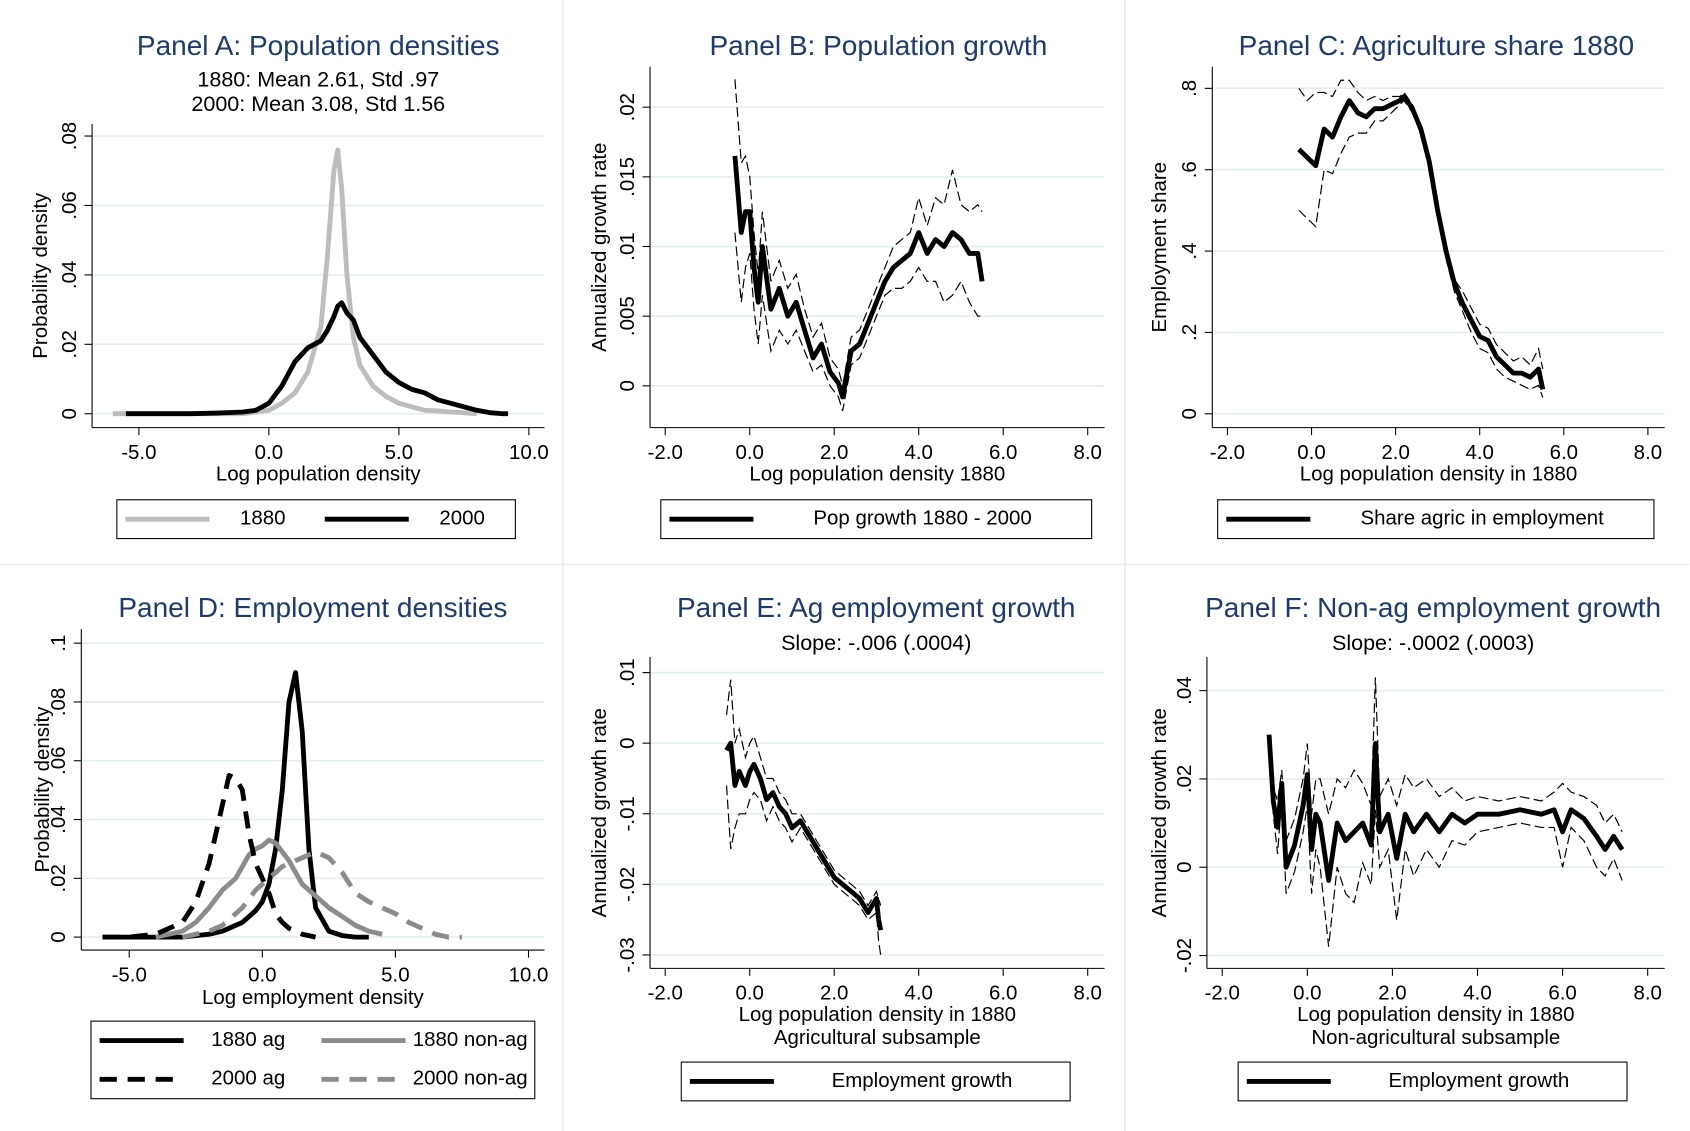 The height and width of the screenshot is (1131, 1690). Describe the element at coordinates (1159, 247) in the screenshot. I see `y-axis-title: Employment share` at that location.